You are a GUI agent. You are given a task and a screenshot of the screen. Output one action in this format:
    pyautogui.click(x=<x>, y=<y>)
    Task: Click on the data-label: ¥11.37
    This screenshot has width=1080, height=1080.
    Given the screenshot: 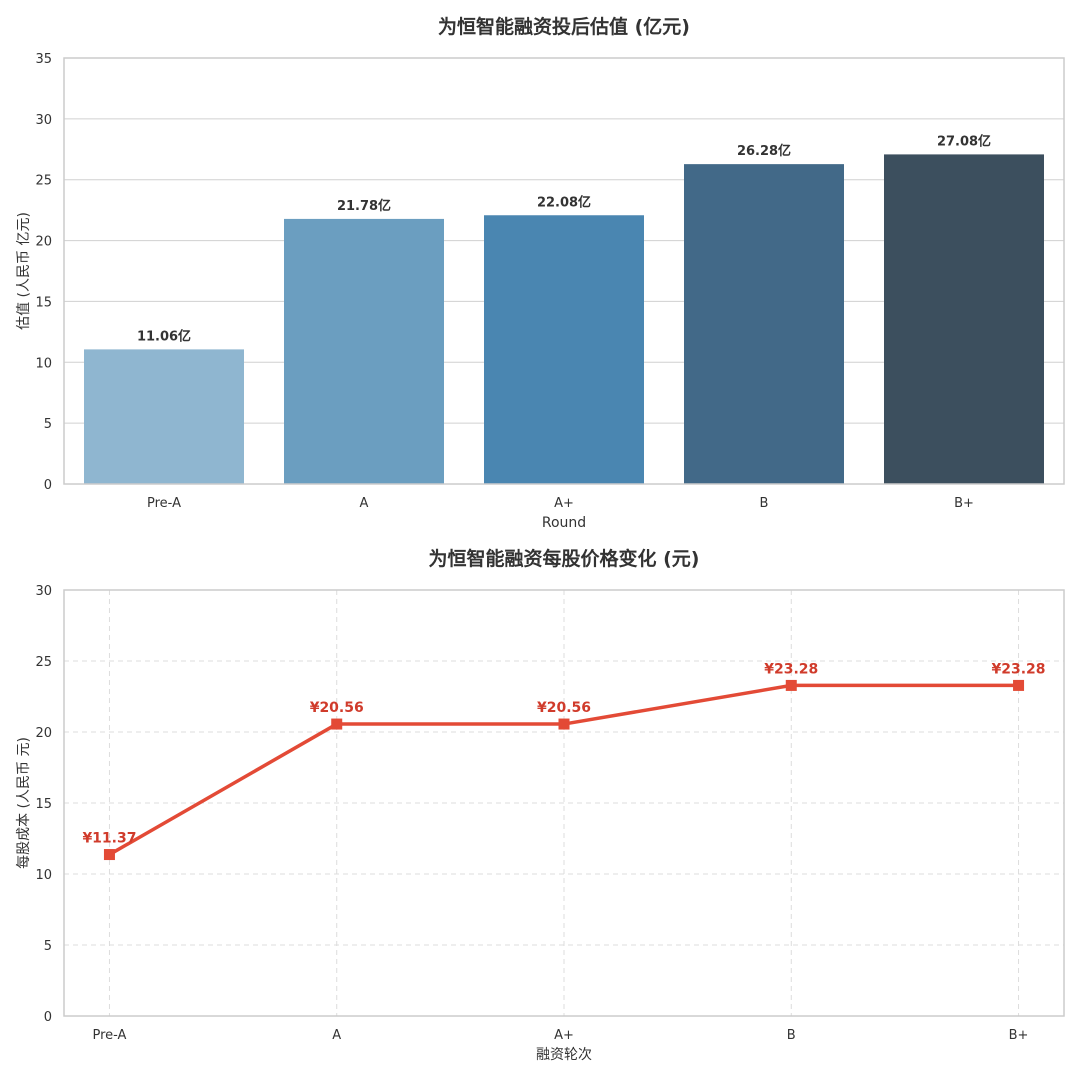 What is the action you would take?
    pyautogui.click(x=109, y=839)
    